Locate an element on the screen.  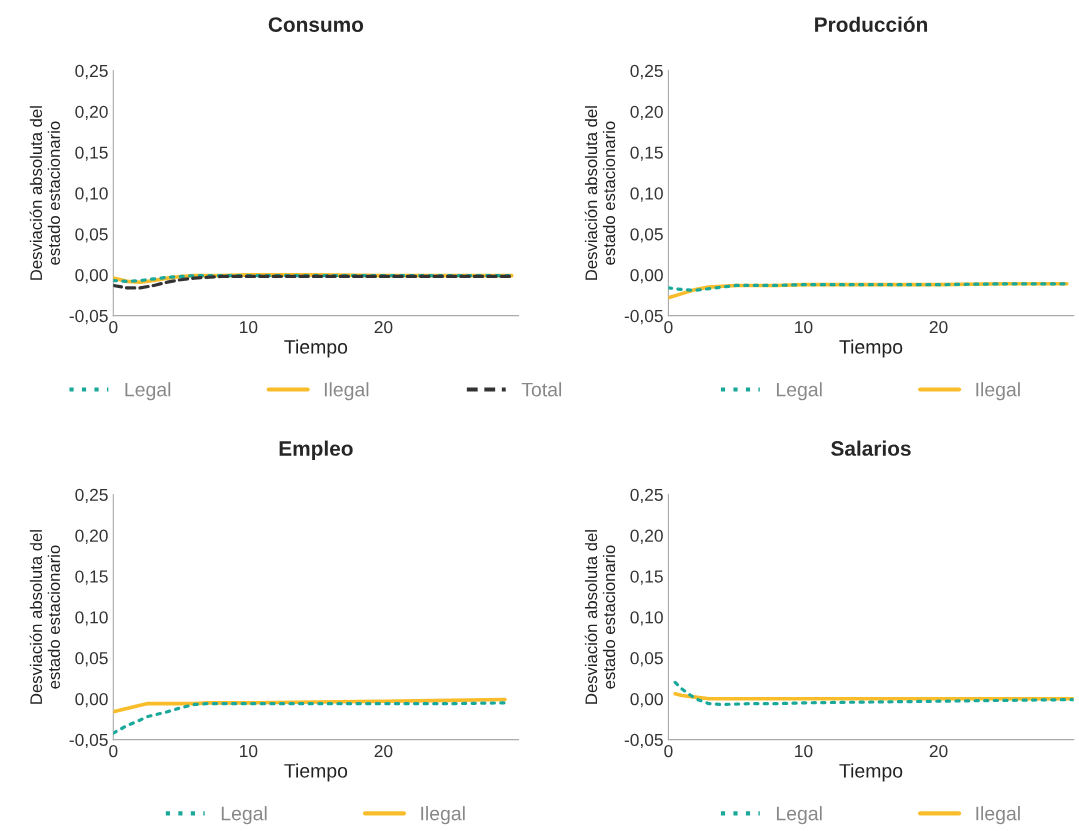
chart-title: Consumo is located at coordinates (316, 24).